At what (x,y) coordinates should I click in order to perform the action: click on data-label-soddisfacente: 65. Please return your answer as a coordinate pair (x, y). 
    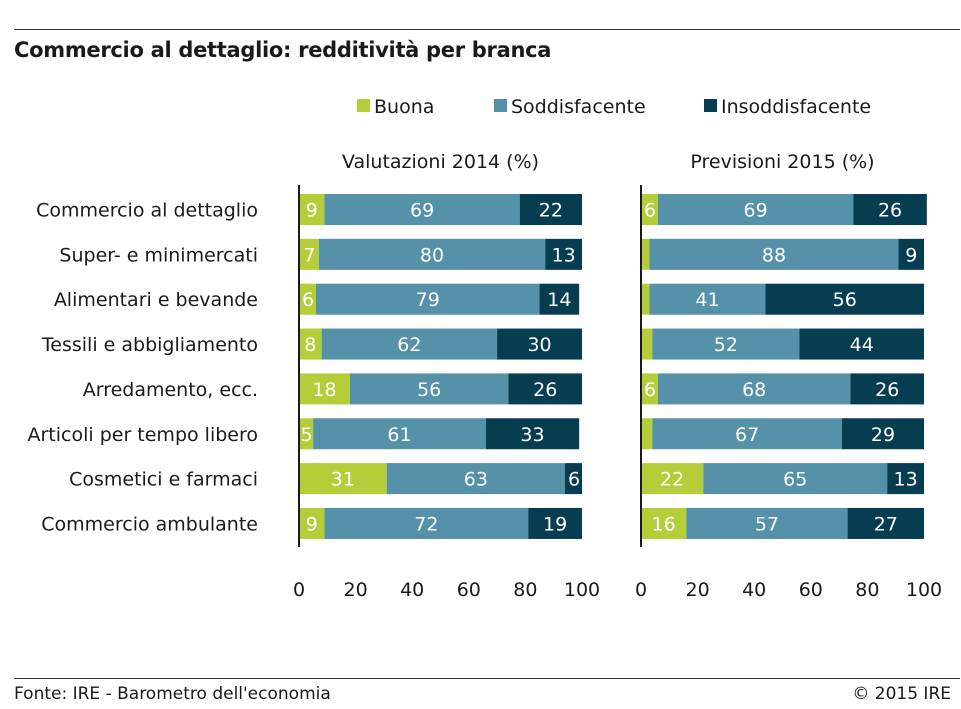
    Looking at the image, I should click on (795, 480).